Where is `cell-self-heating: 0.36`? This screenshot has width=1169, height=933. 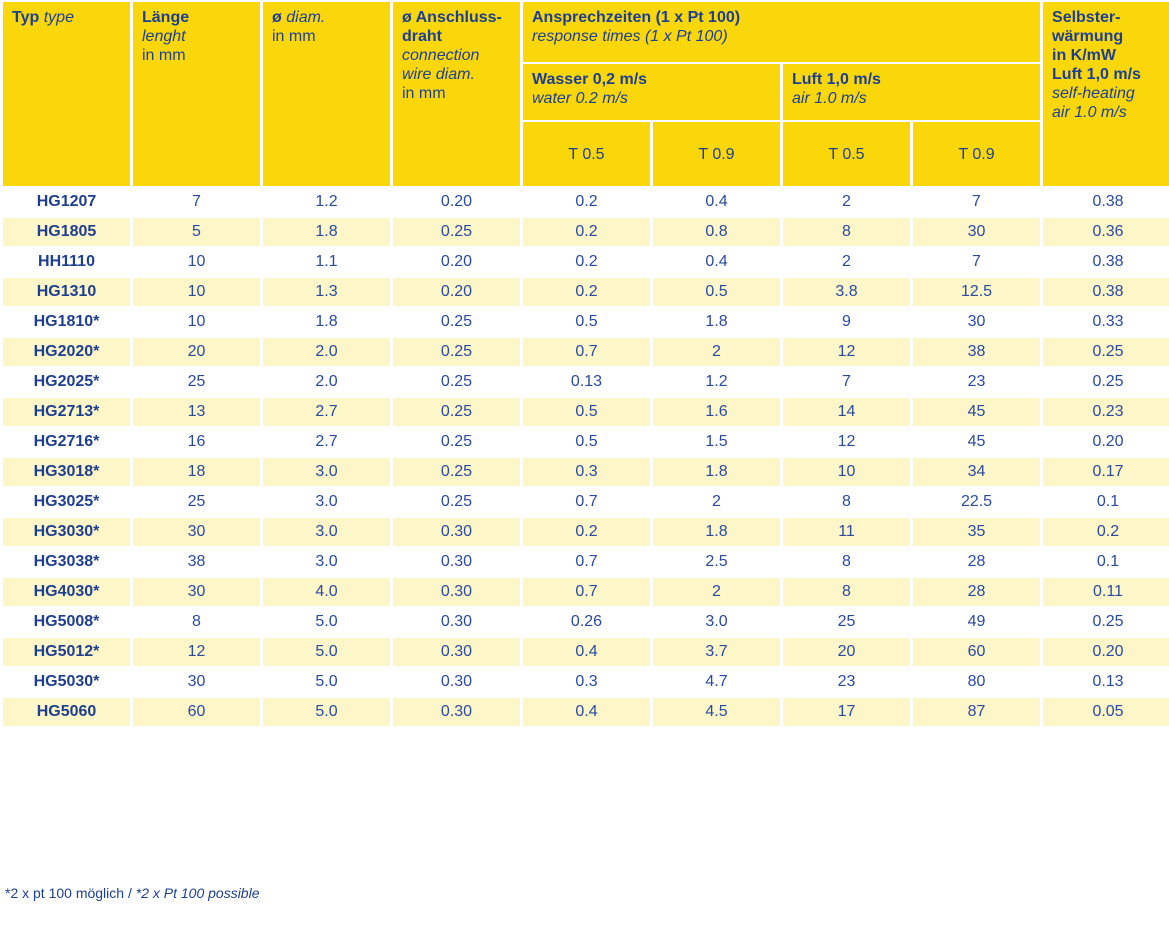
cell-self-heating: 0.36 is located at coordinates (1106, 232).